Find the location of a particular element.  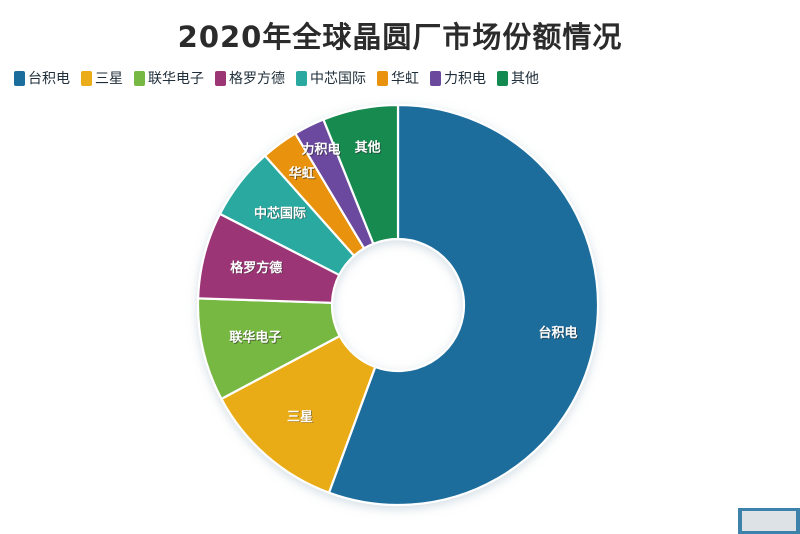

page-title: 2020年全球晶圆厂市场份额情况 is located at coordinates (400, 37).